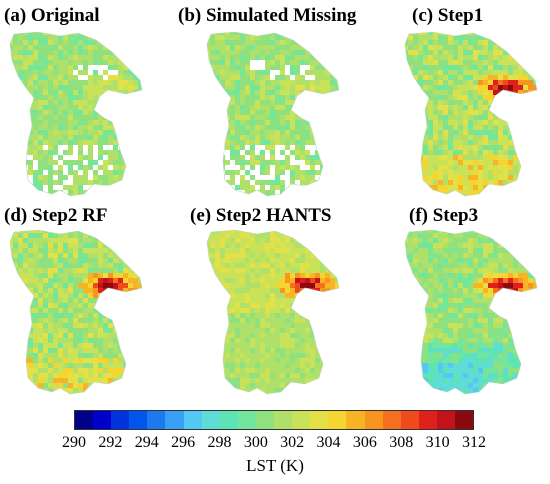 The image size is (550, 484). I want to click on colorbar, so click(274, 420).